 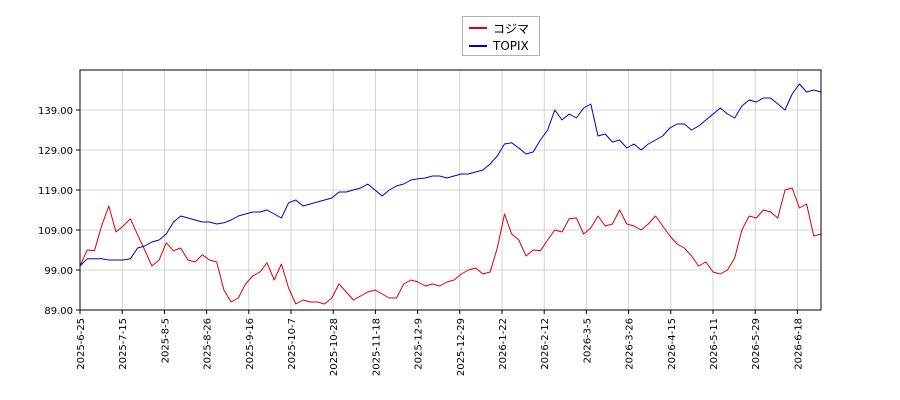 I want to click on legend-item-topix: TOPIX, so click(x=499, y=46).